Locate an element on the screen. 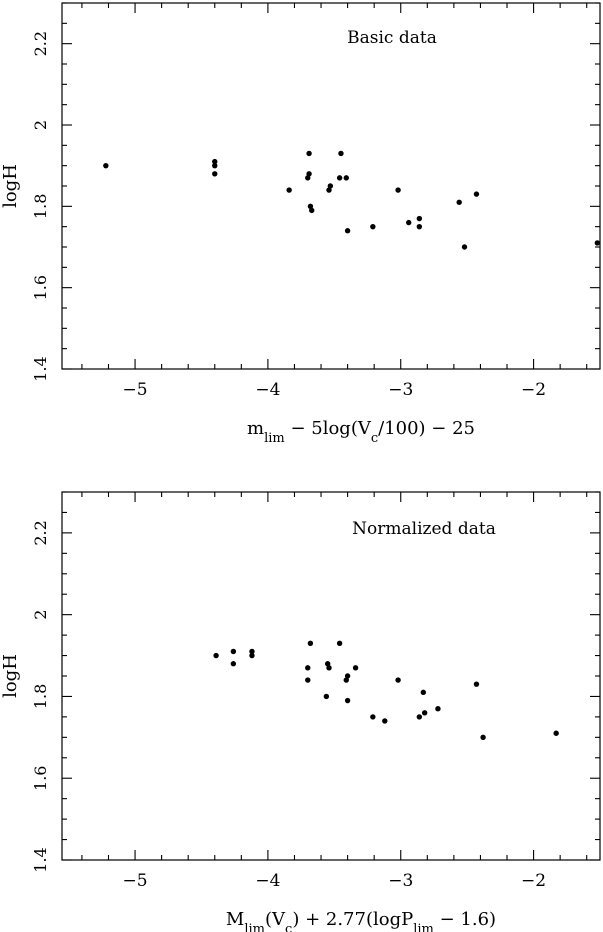 Image resolution: width=603 pixels, height=932 pixels. panel-annotation: Basic data is located at coordinates (392, 38).